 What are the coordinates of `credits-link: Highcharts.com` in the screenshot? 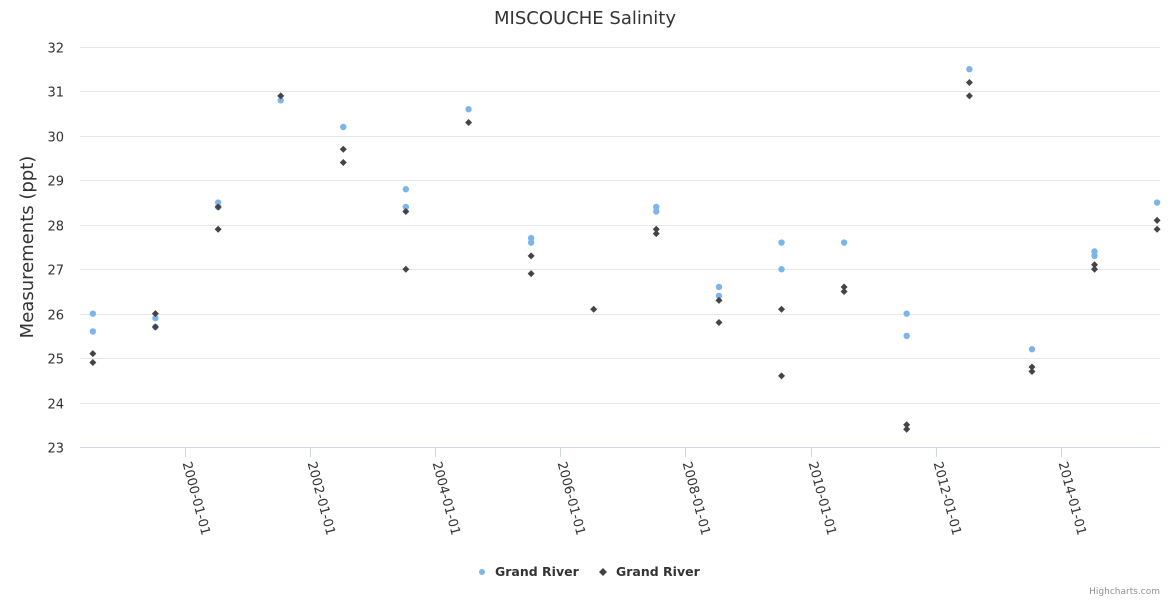 It's located at (1124, 592).